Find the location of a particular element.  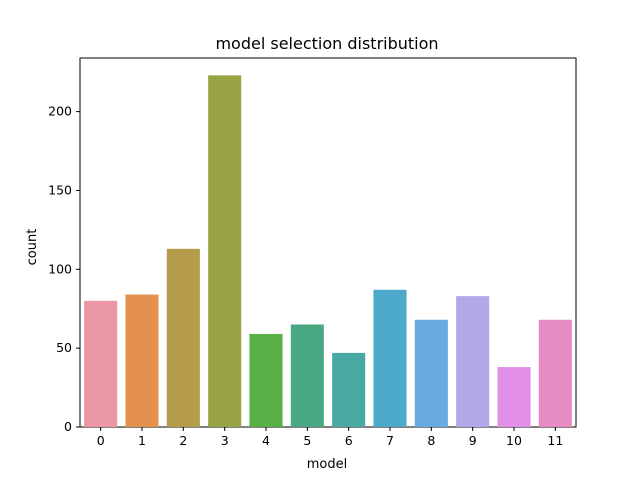

x-tick-label: 7 is located at coordinates (390, 440).